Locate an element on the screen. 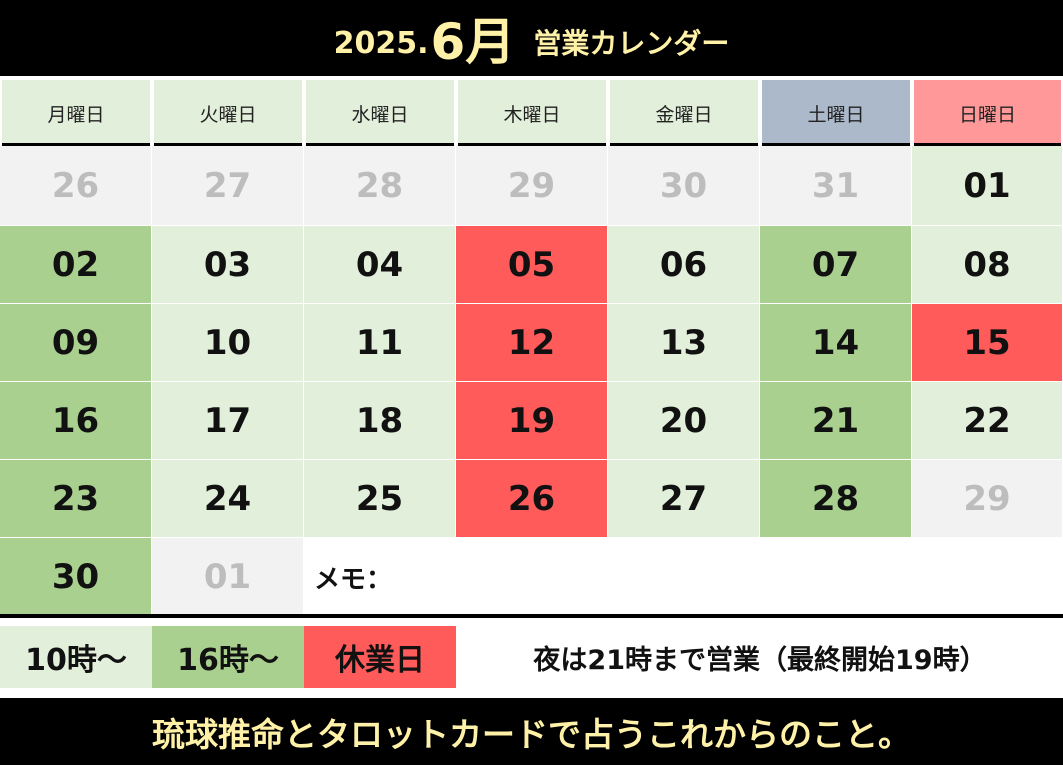 The width and height of the screenshot is (1063, 765). day-cell: 12 is located at coordinates (532, 343).